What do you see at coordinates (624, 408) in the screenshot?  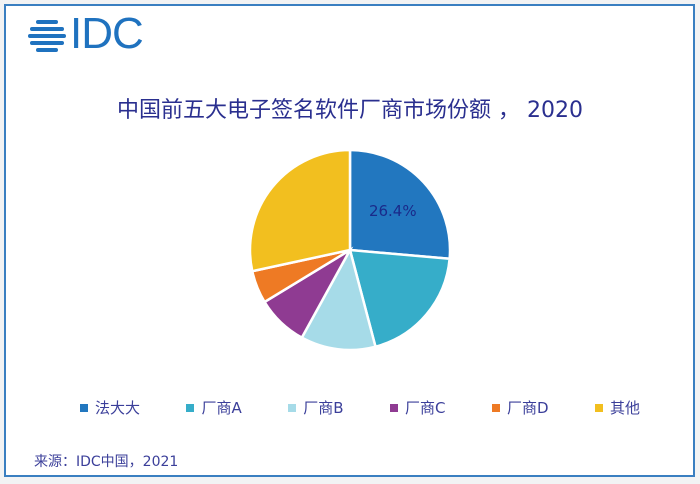 I see `legend-label: 其他` at bounding box center [624, 408].